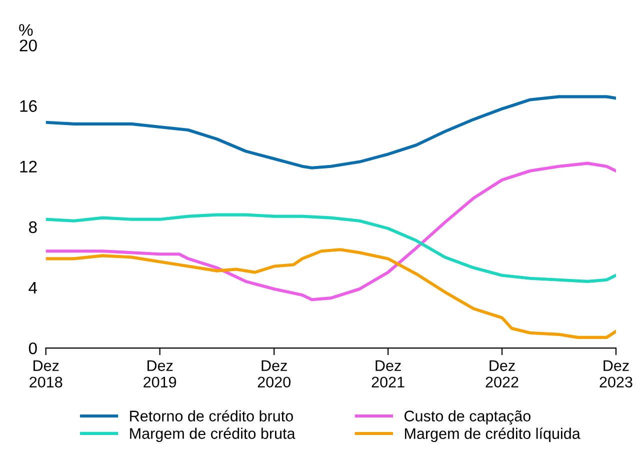 The width and height of the screenshot is (637, 452). I want to click on x-tick-label: Dez 2020, so click(274, 374).